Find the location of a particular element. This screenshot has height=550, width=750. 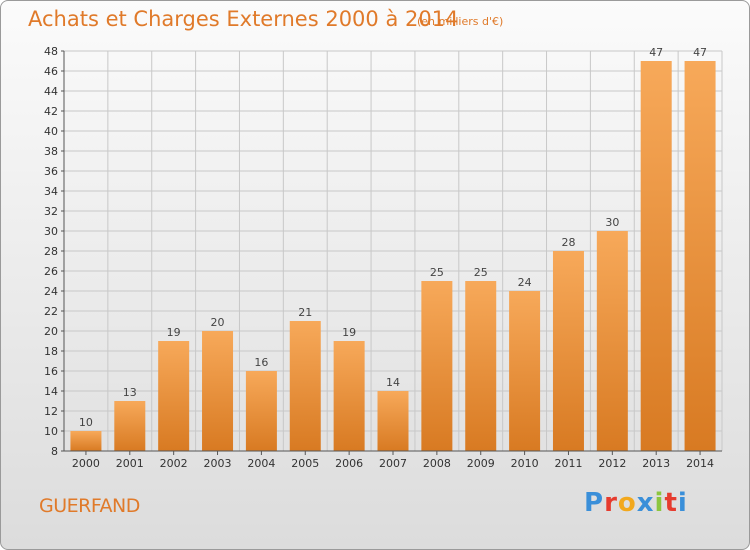

chart-subtitle: (en milliers d'€) is located at coordinates (460, 21).